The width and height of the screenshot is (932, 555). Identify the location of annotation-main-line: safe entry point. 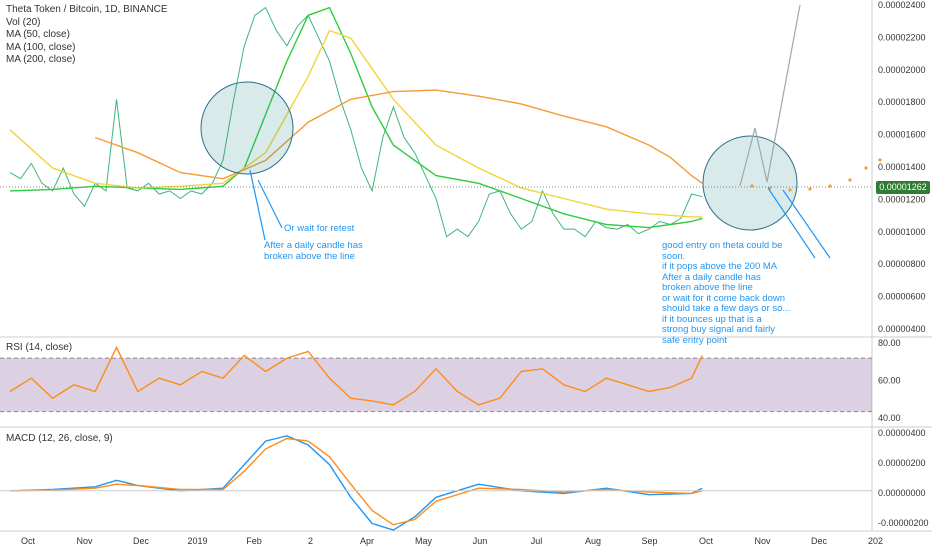
(694, 340).